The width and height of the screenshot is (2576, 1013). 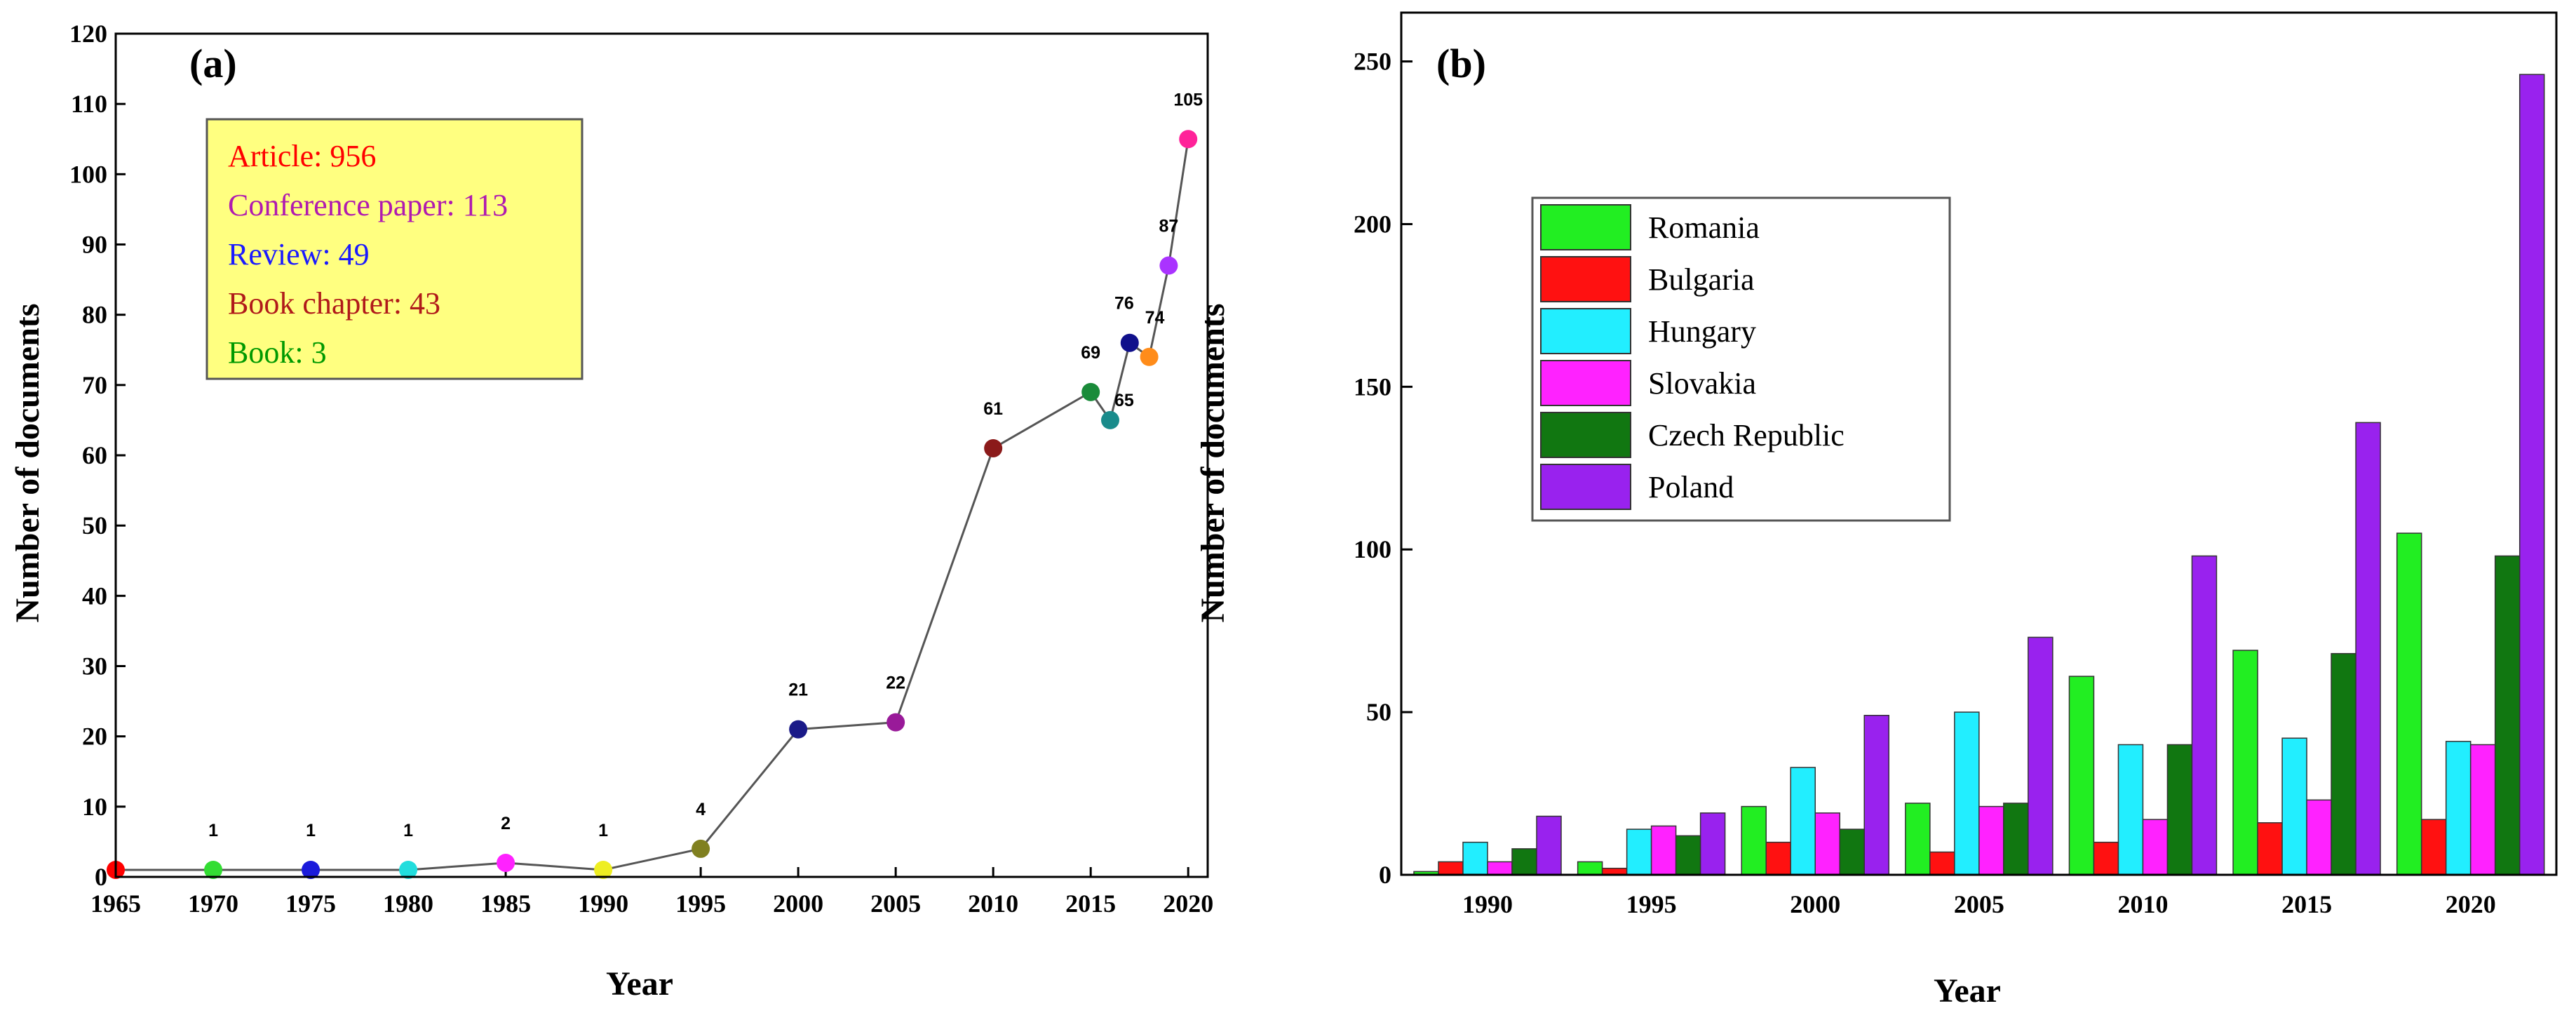 What do you see at coordinates (1378, 712) in the screenshot?
I see `b-y-tick-label: 50` at bounding box center [1378, 712].